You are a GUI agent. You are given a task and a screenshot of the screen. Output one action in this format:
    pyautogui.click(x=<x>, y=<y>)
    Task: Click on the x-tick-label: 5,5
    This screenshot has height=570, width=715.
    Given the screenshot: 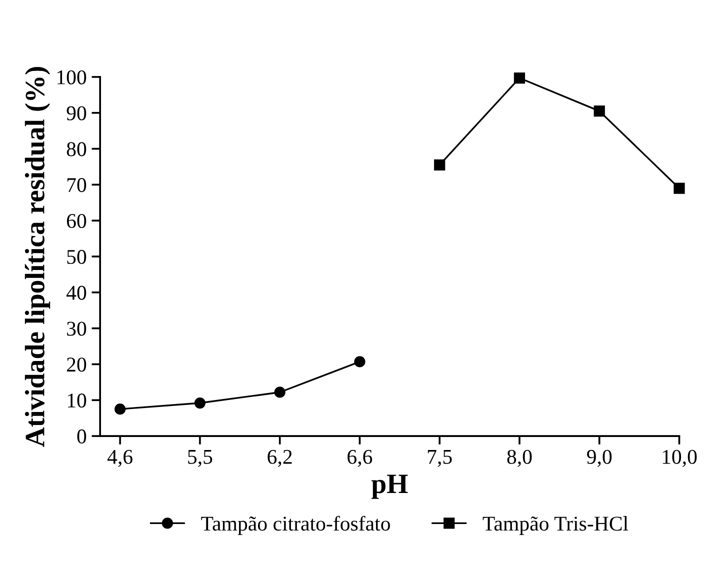 What is the action you would take?
    pyautogui.click(x=200, y=458)
    